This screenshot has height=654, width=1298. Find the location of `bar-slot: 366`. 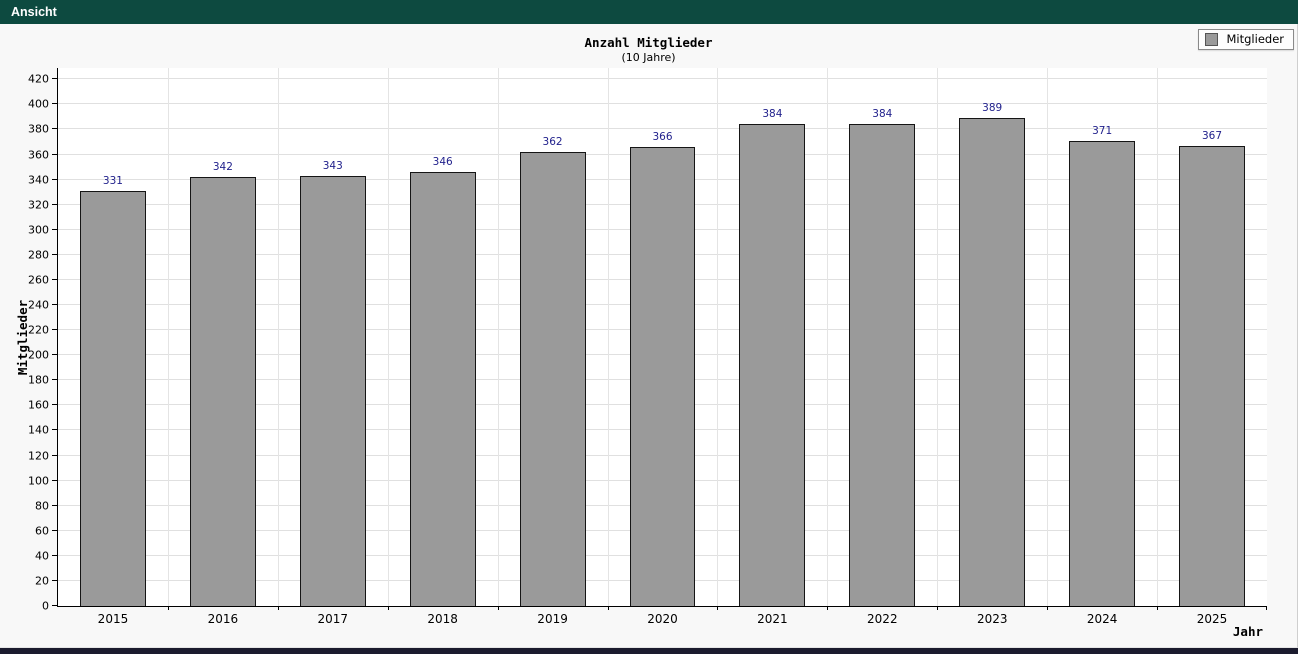

bar-slot: 366 is located at coordinates (663, 337).